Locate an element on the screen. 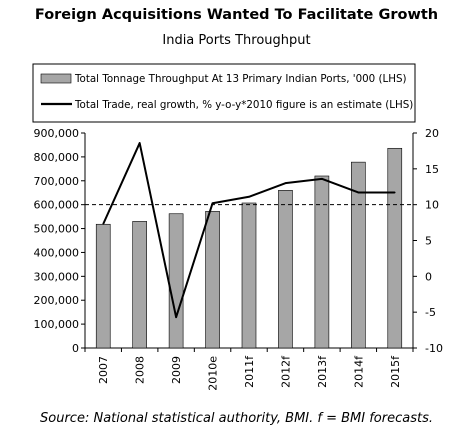  right-axis-tick-label: -5 is located at coordinates (430, 312).